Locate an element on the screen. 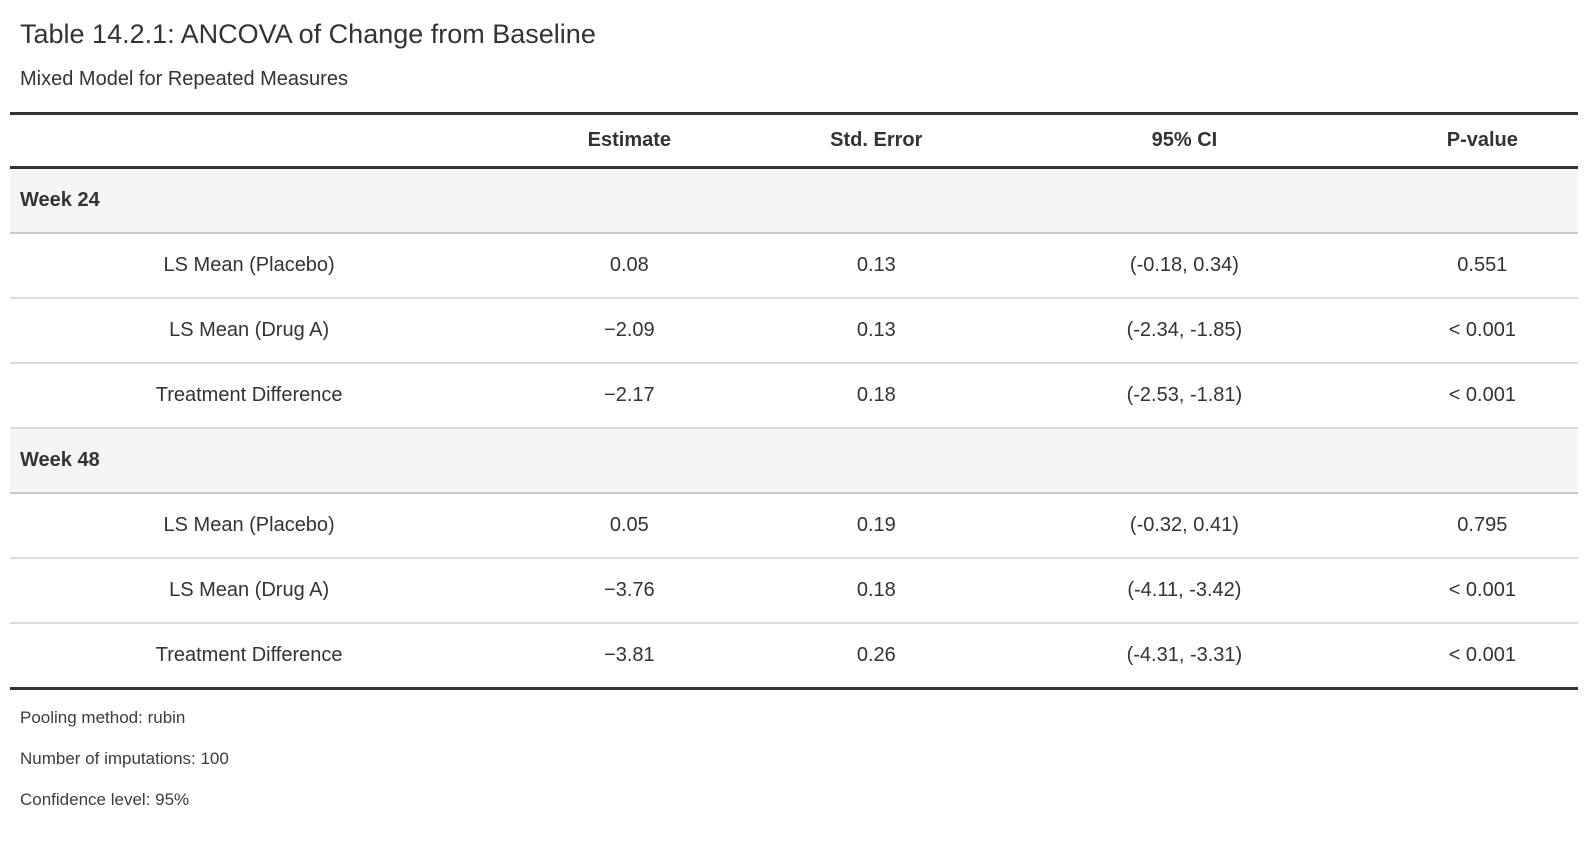 The width and height of the screenshot is (1588, 841). std-error-cell: 0.19 is located at coordinates (876, 526).